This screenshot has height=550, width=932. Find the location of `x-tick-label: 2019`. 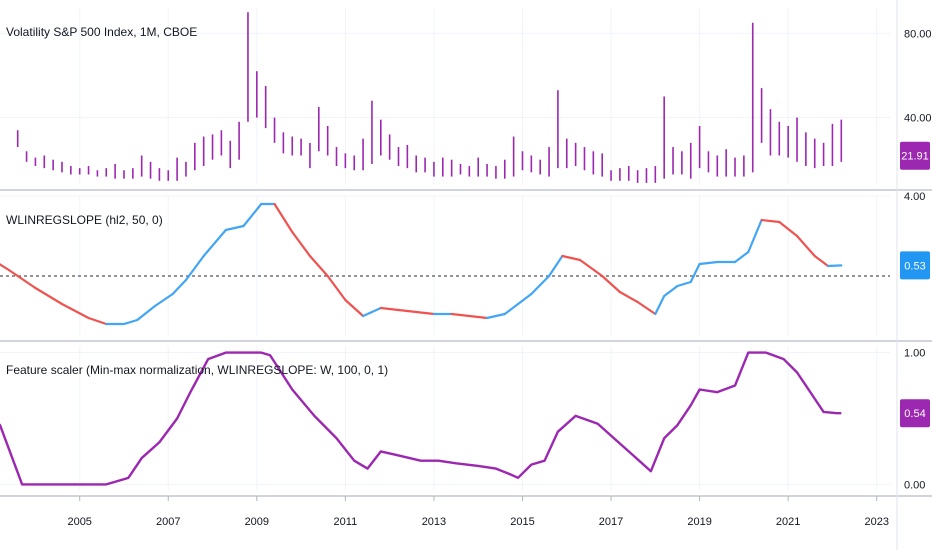

x-tick-label: 2019 is located at coordinates (699, 522).